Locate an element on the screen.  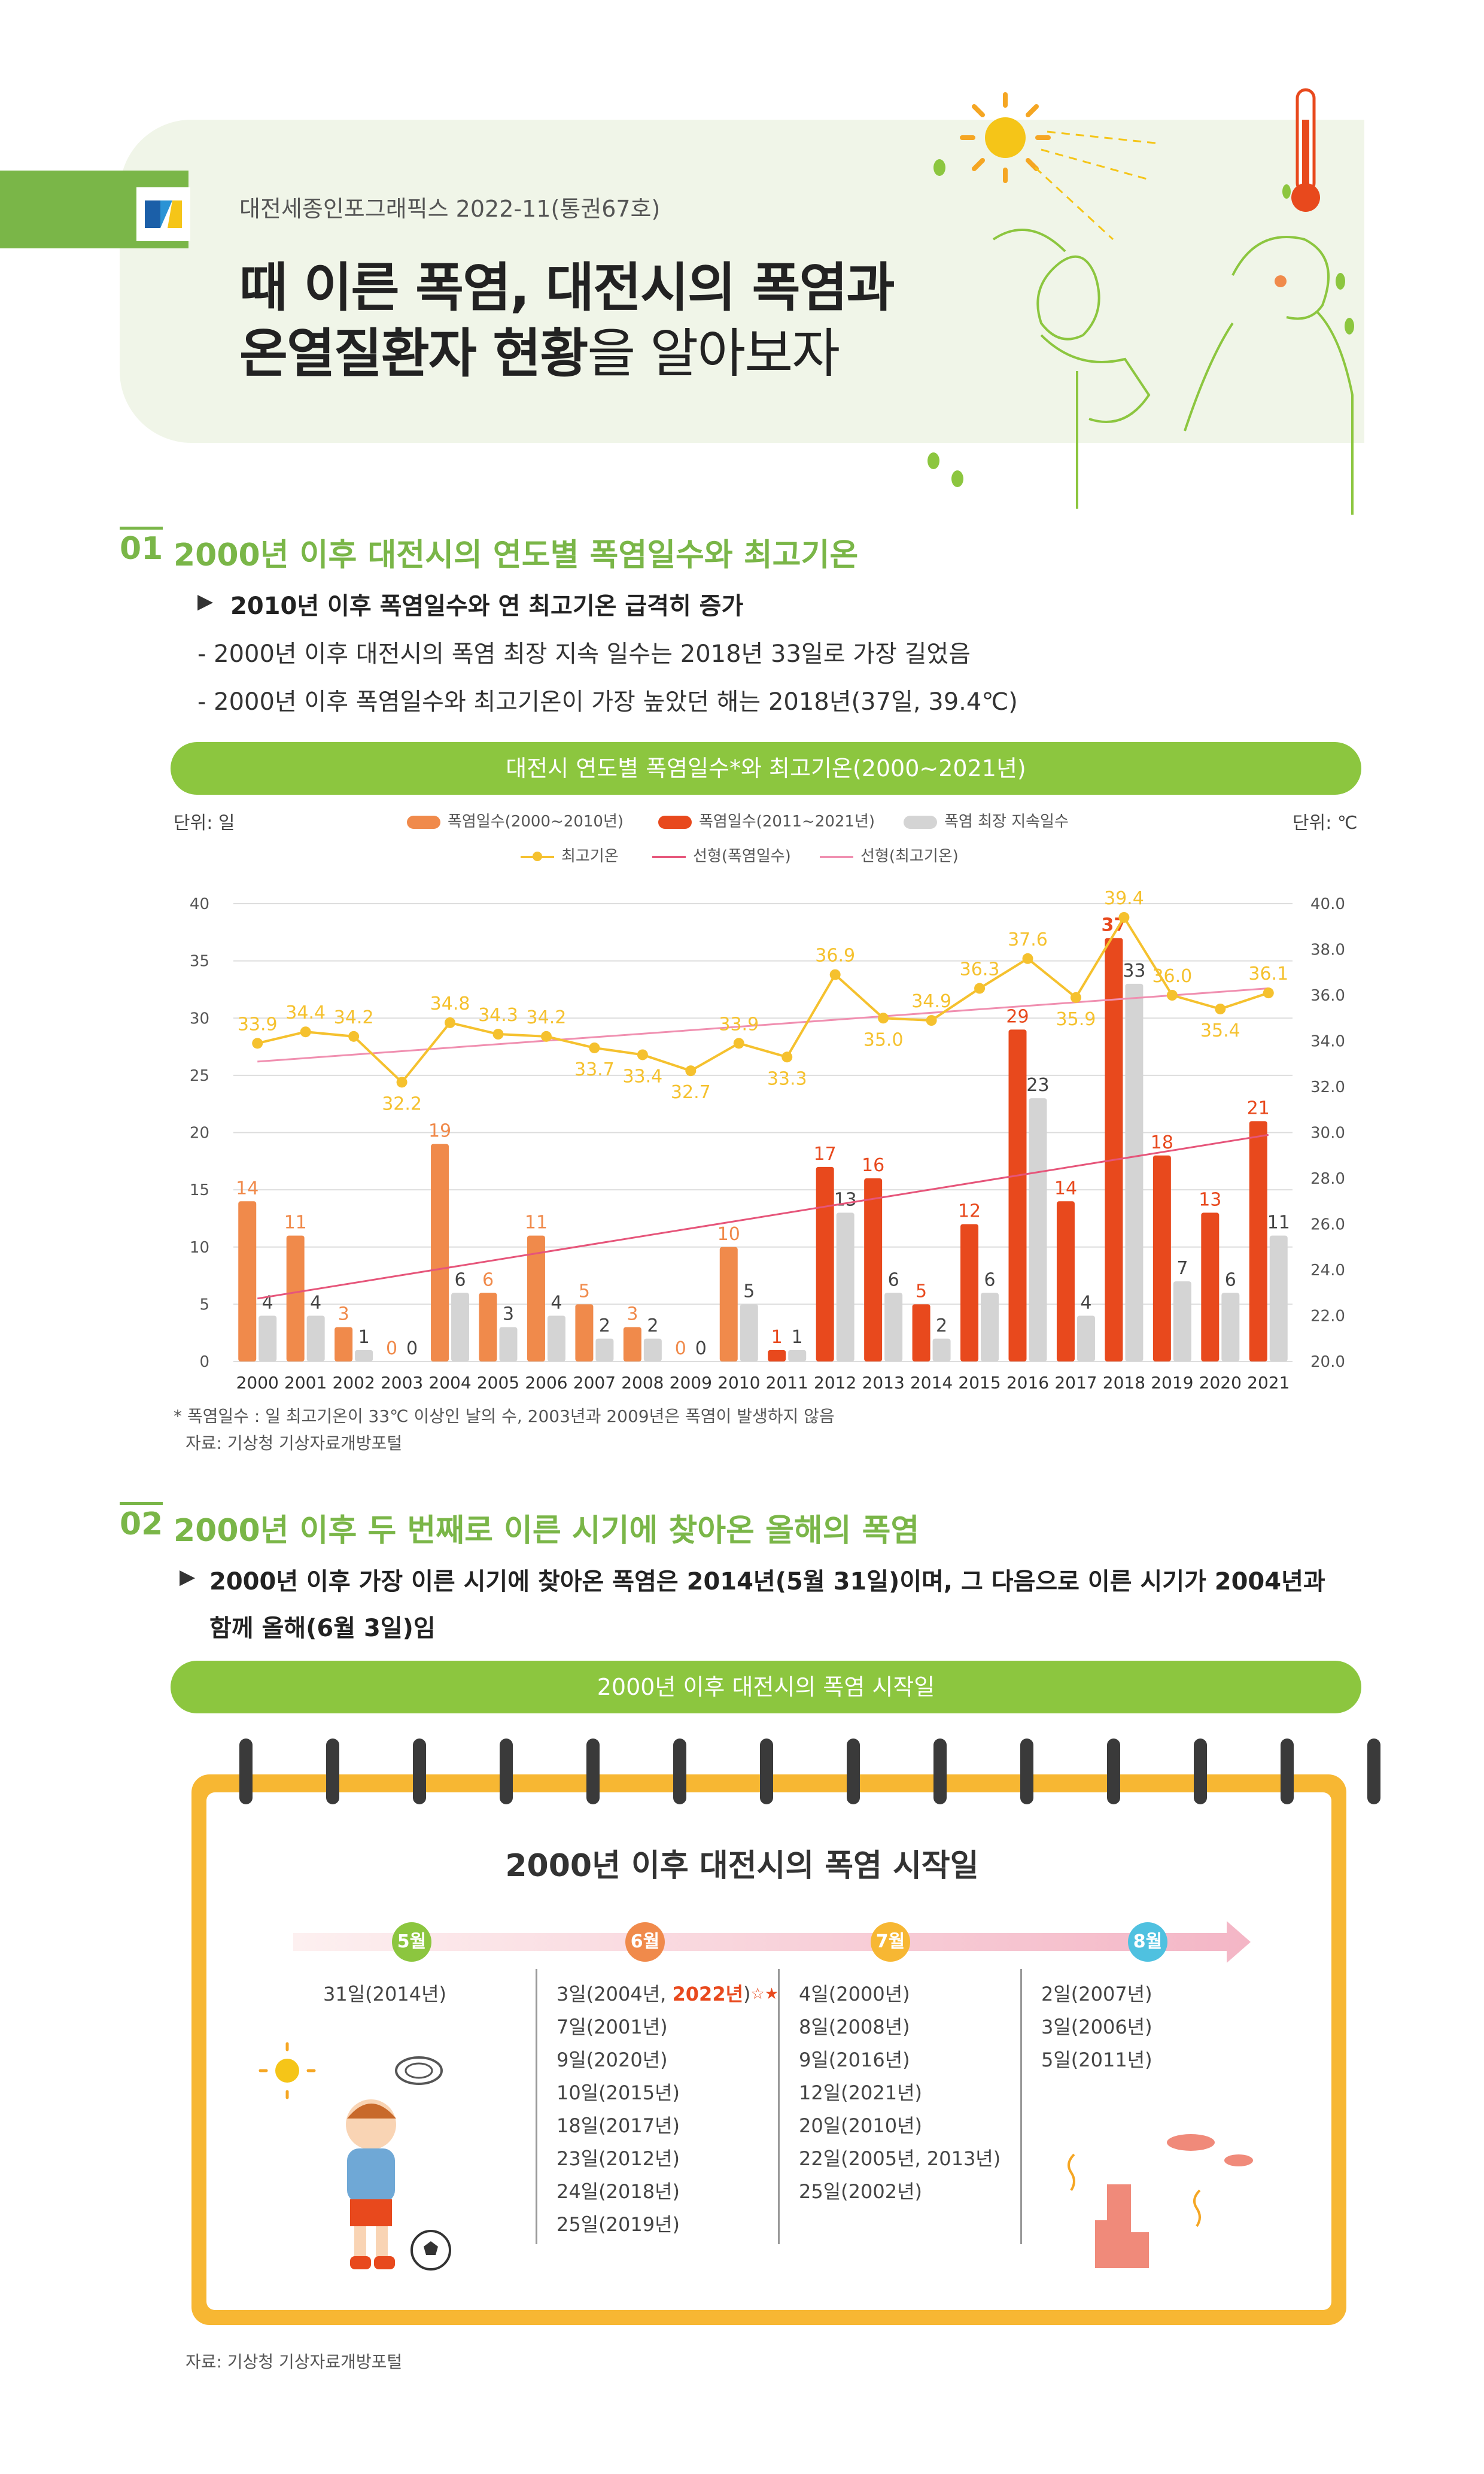
unit-right-label: 단위: ℃ is located at coordinates (1325, 823).